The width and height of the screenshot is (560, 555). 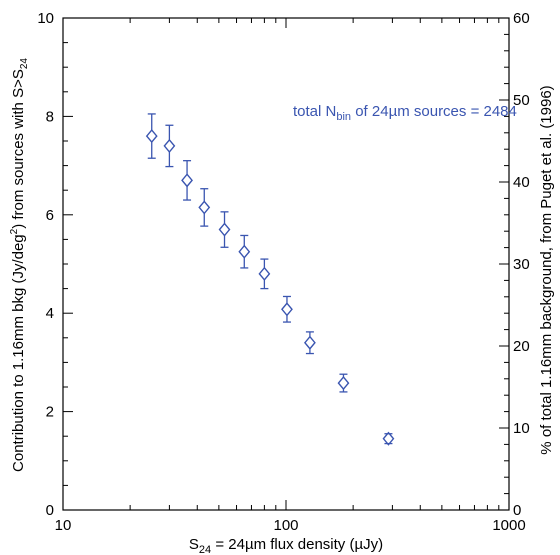 What do you see at coordinates (50, 412) in the screenshot?
I see `y-tick-label: 2` at bounding box center [50, 412].